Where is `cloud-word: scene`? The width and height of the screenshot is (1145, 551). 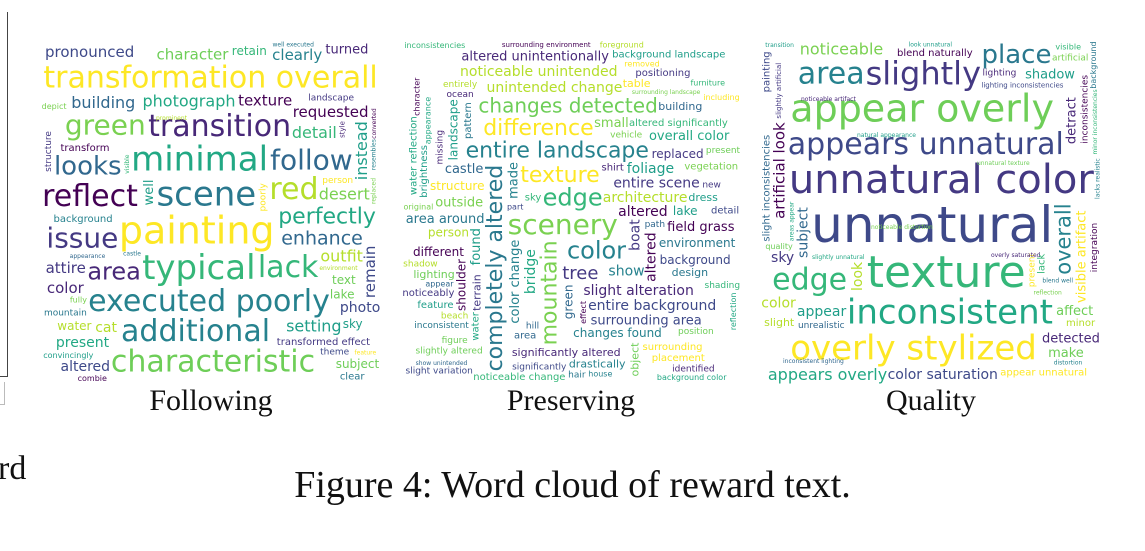
cloud-word: scene is located at coordinates (206, 195).